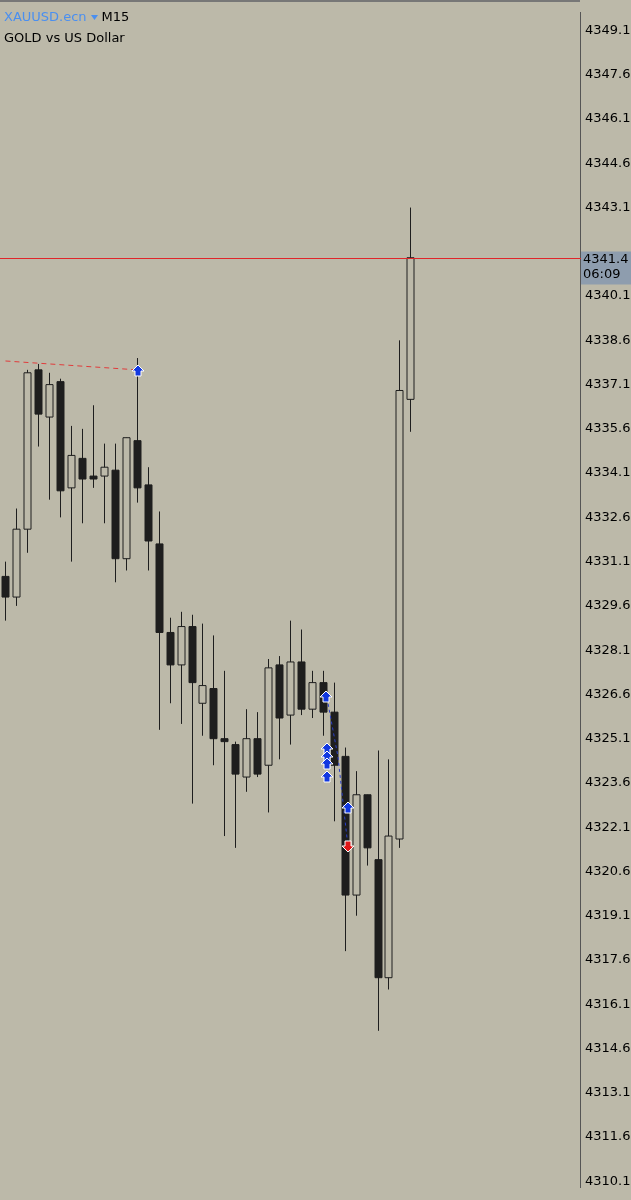 This screenshot has width=631, height=1200. I want to click on y-tick-label: 4319.1, so click(608, 915).